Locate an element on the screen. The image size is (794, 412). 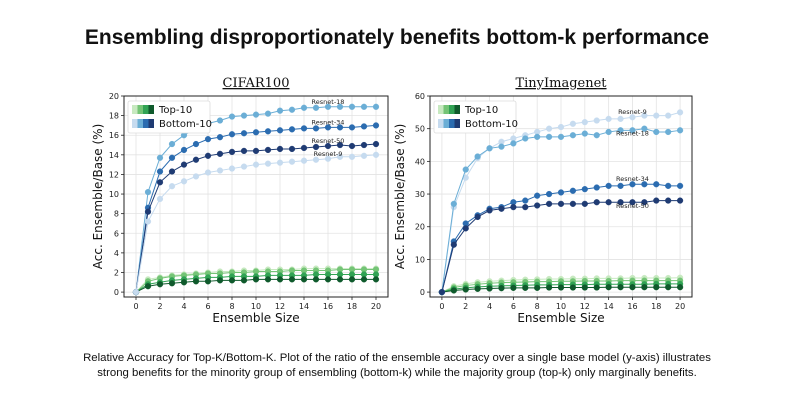
x-tick-label: 8 is located at coordinates (231, 306).